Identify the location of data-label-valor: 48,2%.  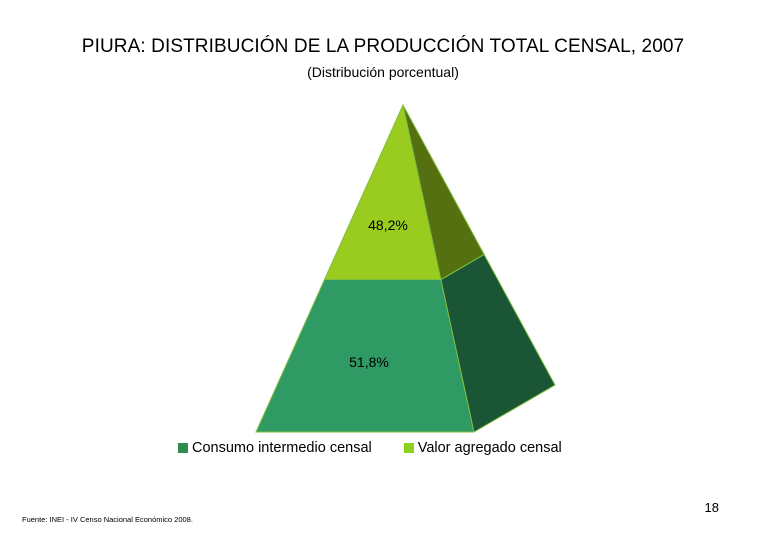
(388, 225).